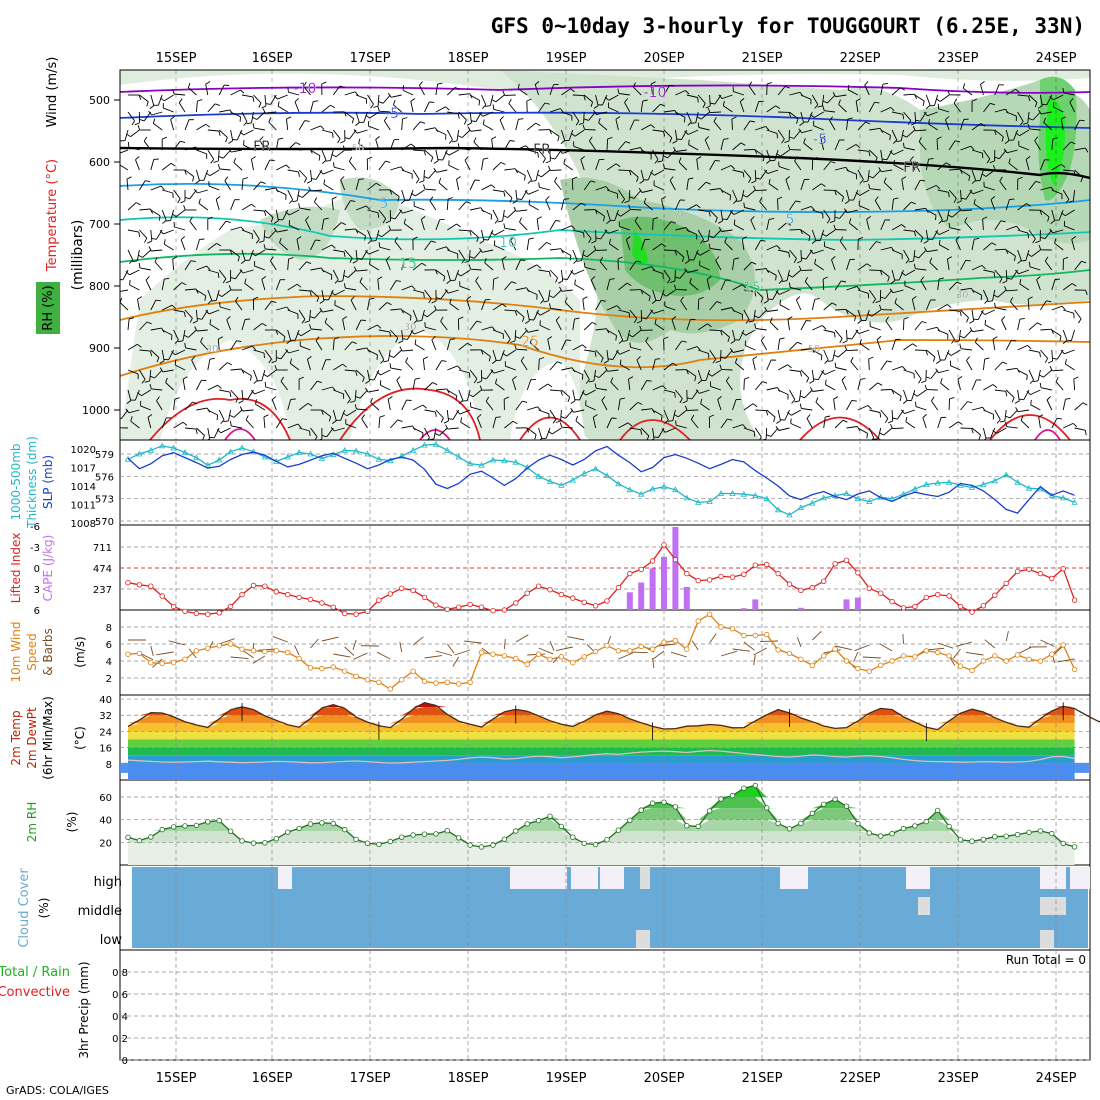 The height and width of the screenshot is (1100, 1100). What do you see at coordinates (176, 1078) in the screenshot?
I see `bottom-date-tick: 15SEP` at bounding box center [176, 1078].